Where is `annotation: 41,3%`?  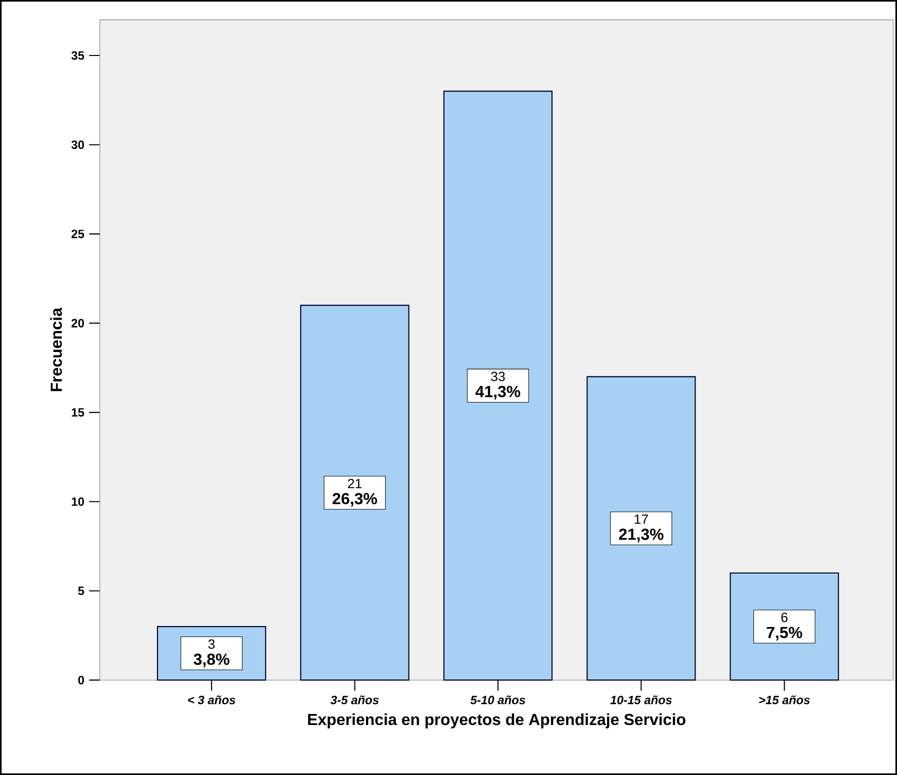 annotation: 41,3% is located at coordinates (498, 393).